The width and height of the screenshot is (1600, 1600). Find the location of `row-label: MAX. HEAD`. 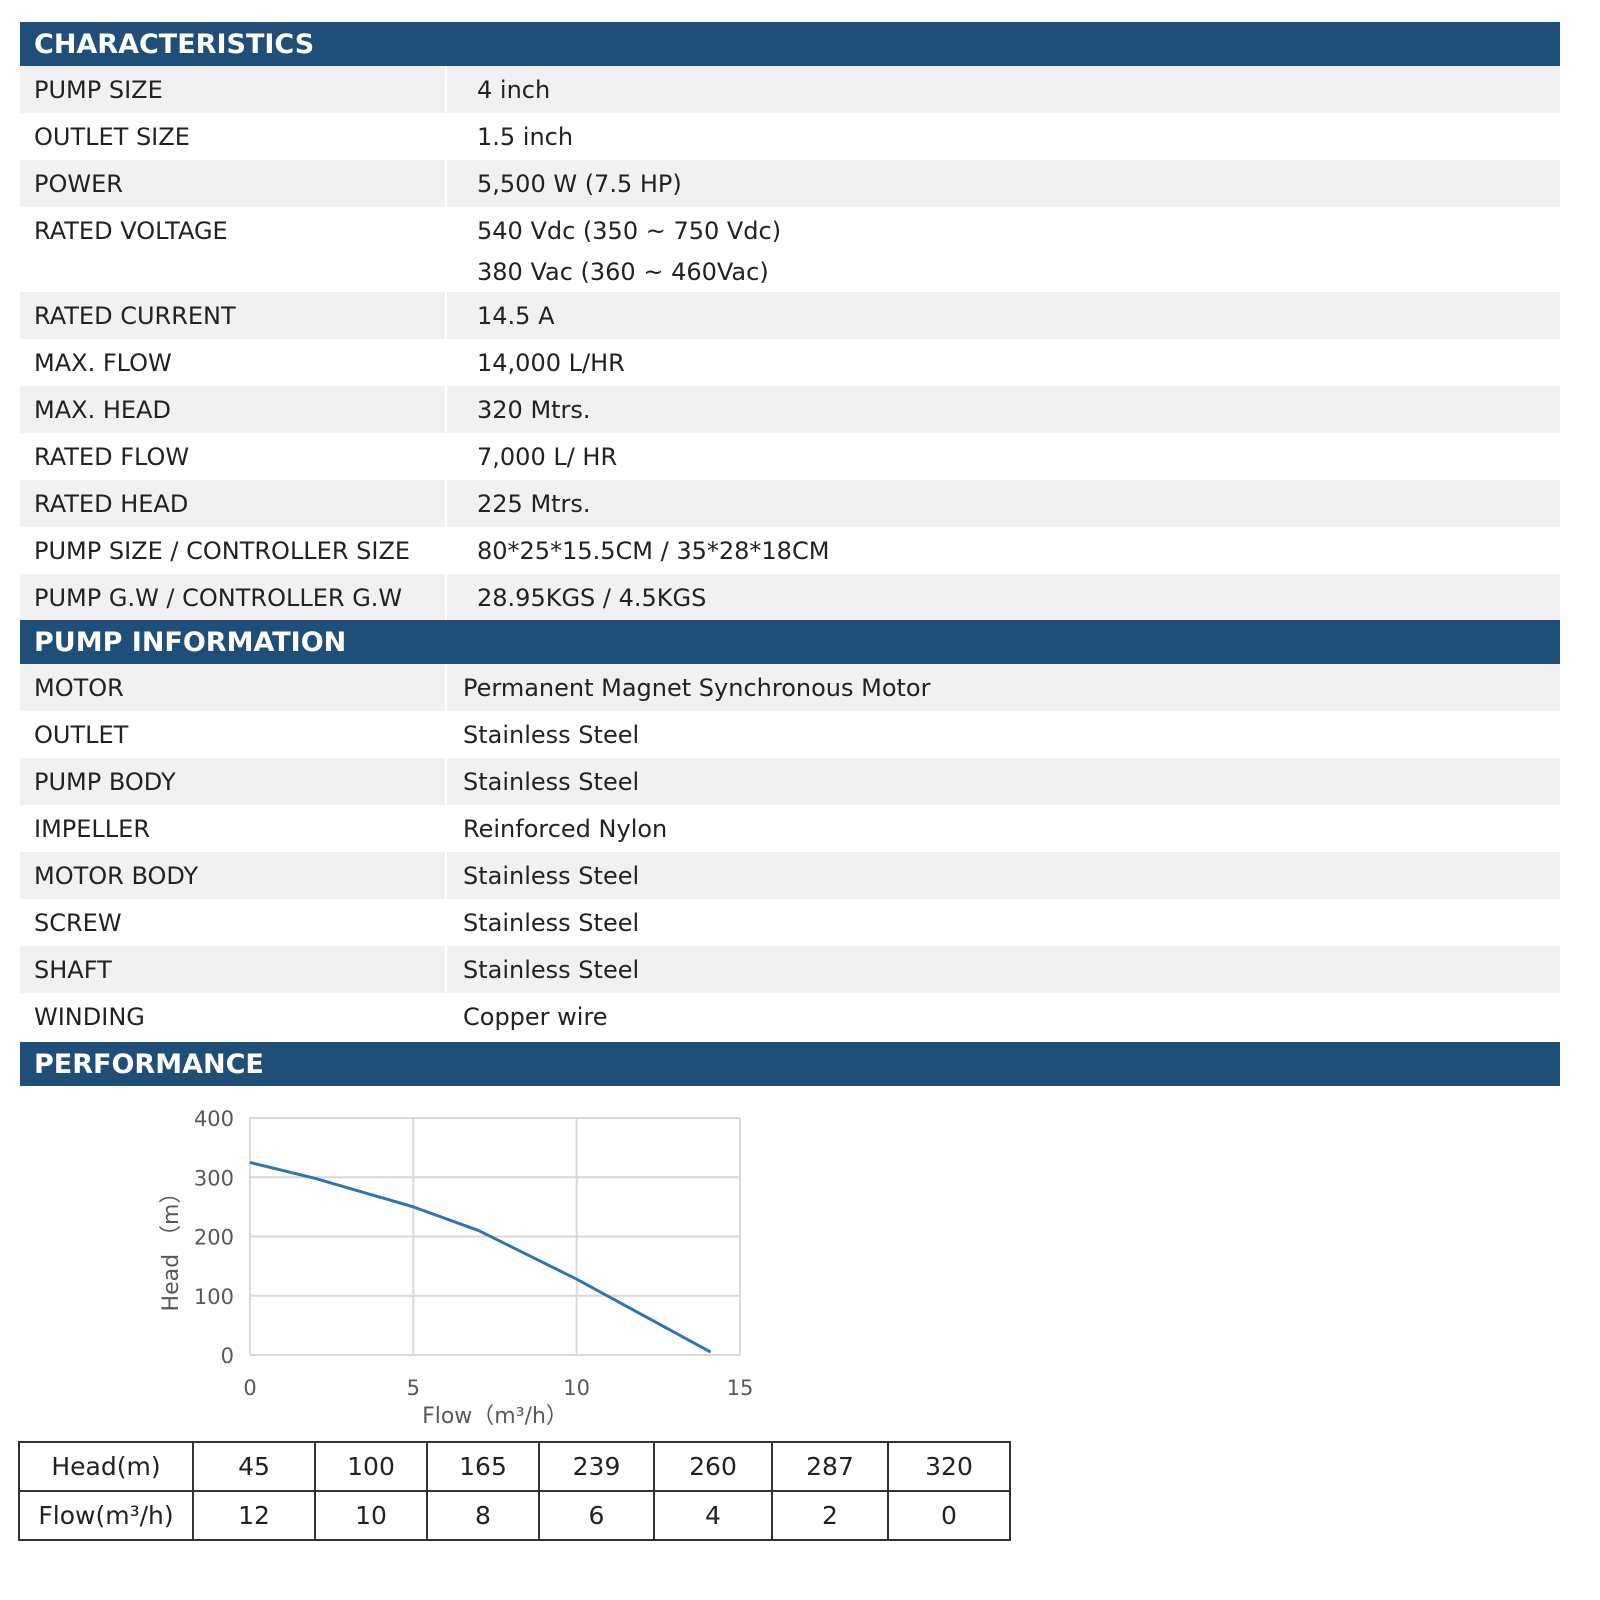

row-label: MAX. HEAD is located at coordinates (233, 409).